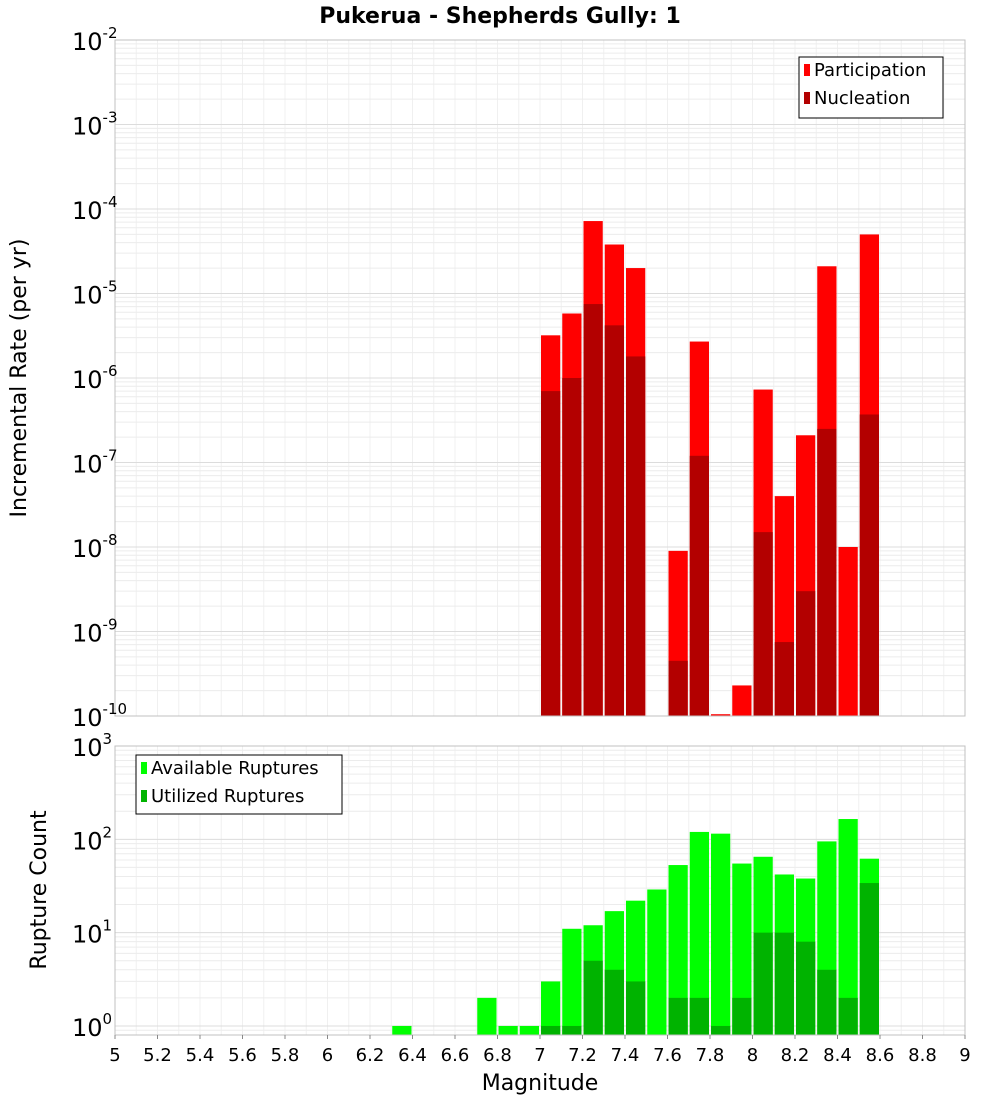 The image size is (1000, 1100). Describe the element at coordinates (412, 1055) in the screenshot. I see `x-tick-label: 6.4` at that location.